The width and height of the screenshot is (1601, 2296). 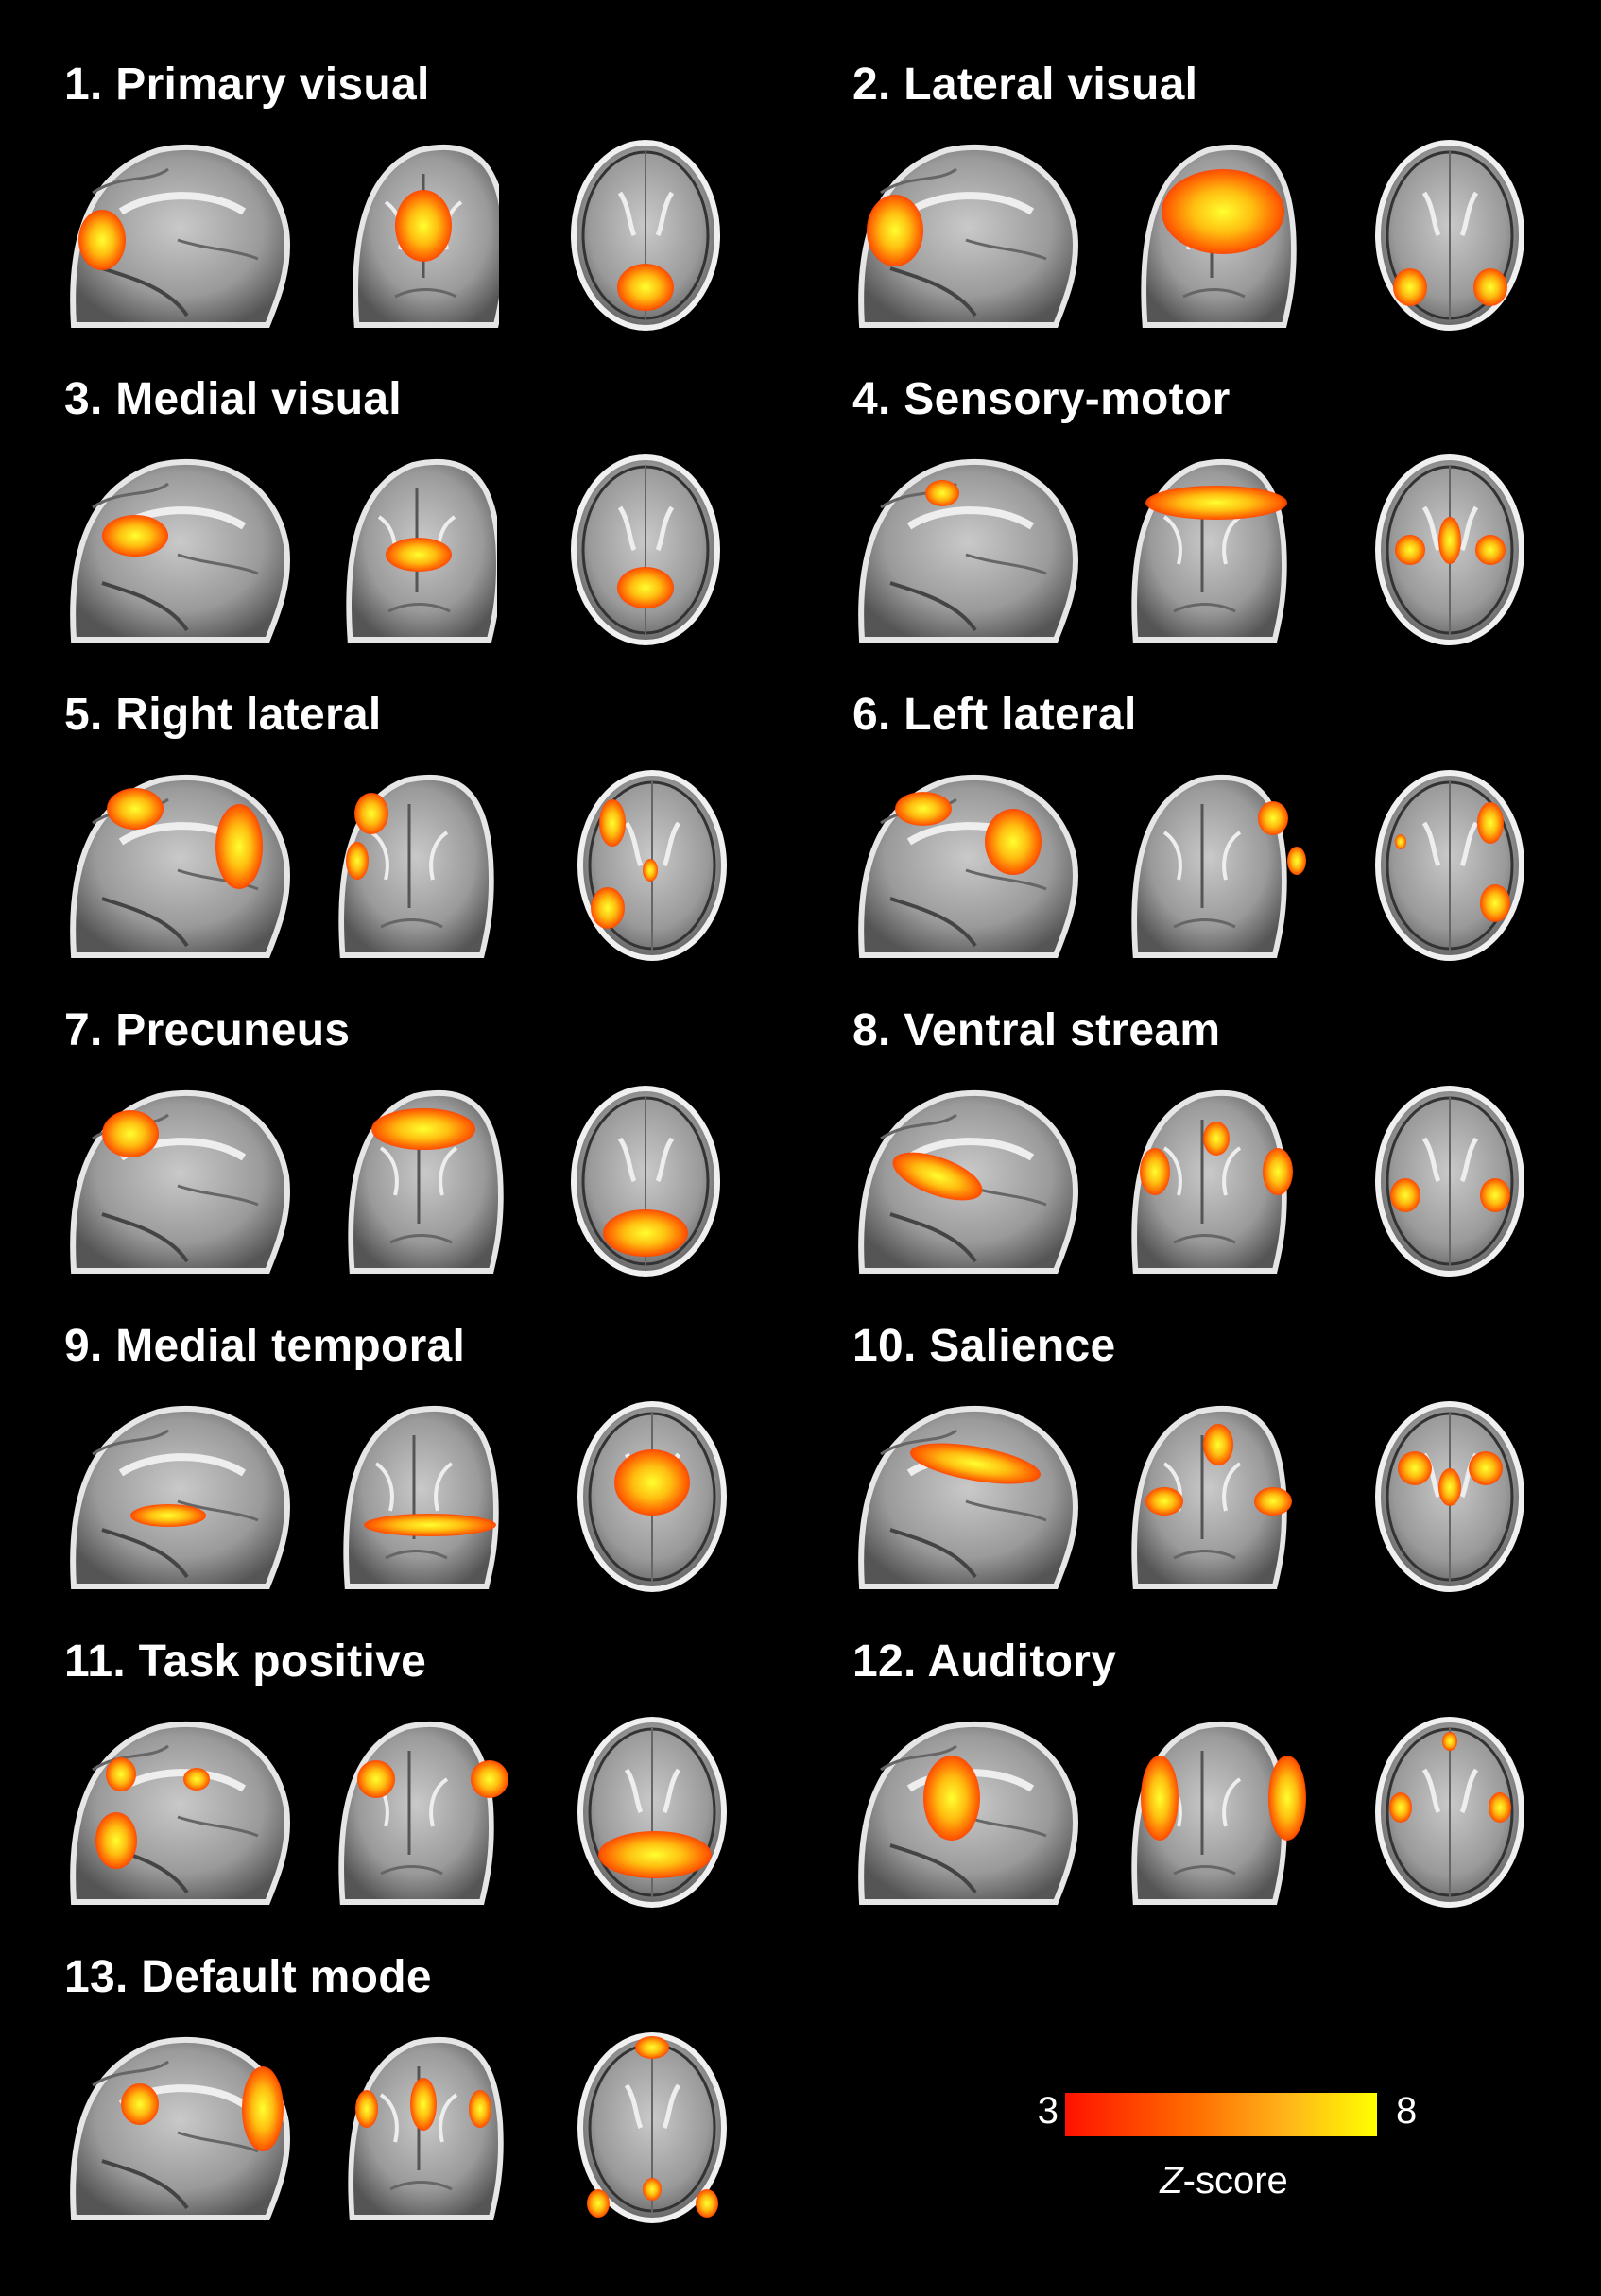 What do you see at coordinates (994, 715) in the screenshot?
I see `network-title: 6. Left lateral` at bounding box center [994, 715].